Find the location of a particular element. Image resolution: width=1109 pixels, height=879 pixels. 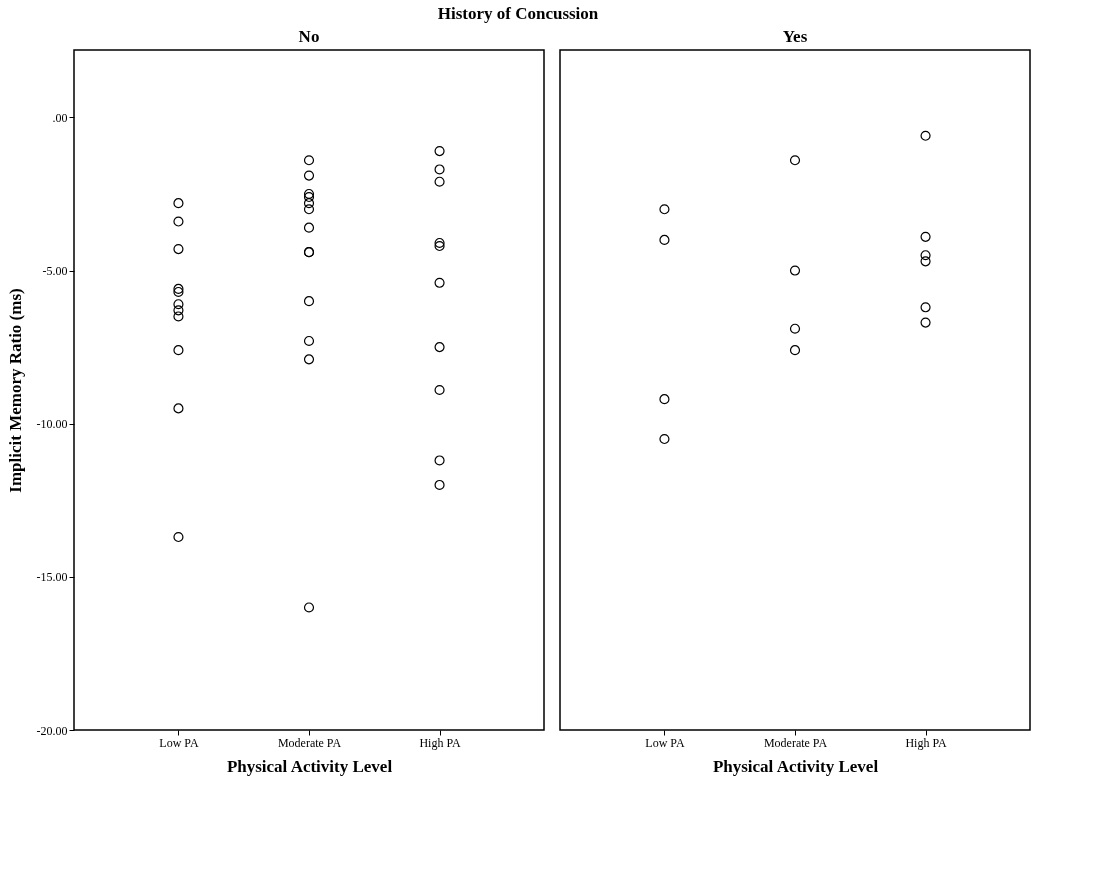

chart-title: No is located at coordinates (309, 36).